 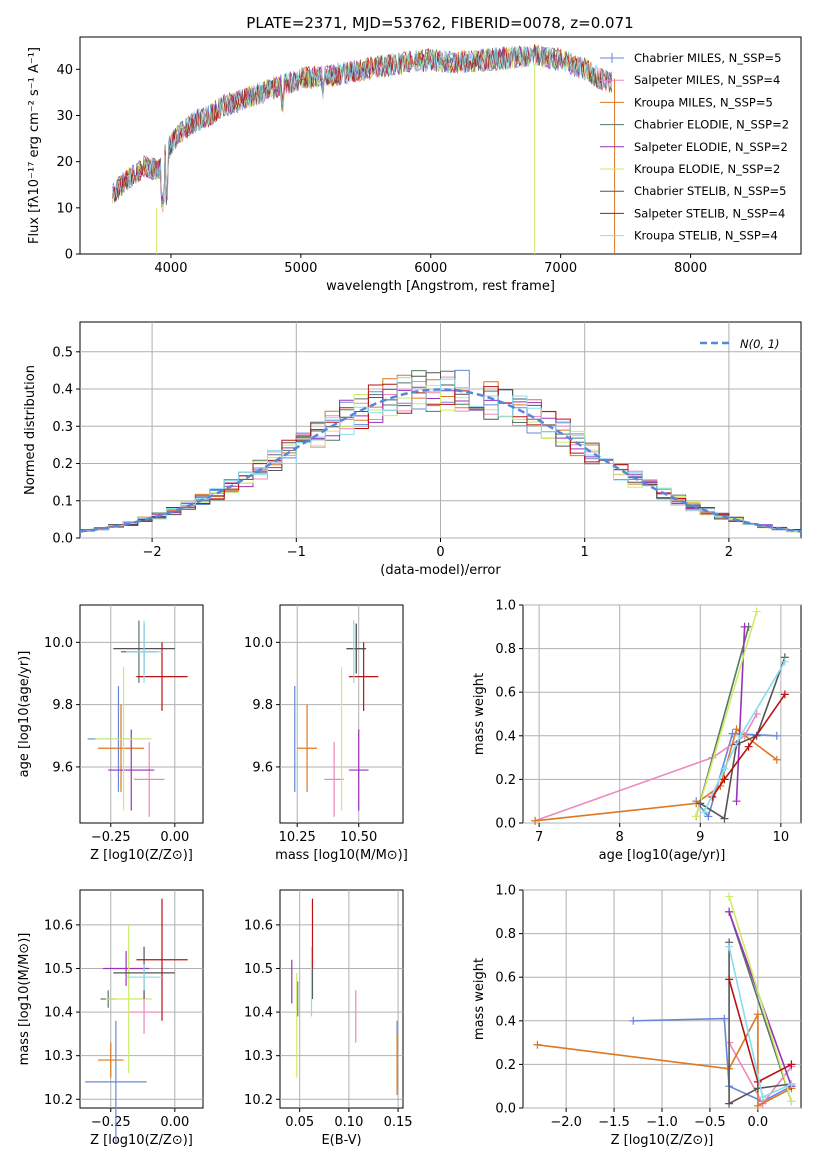 What do you see at coordinates (711, 147) in the screenshot?
I see `spectrum-legend-label: Salpeter ELODIE, N_SSP=2` at bounding box center [711, 147].